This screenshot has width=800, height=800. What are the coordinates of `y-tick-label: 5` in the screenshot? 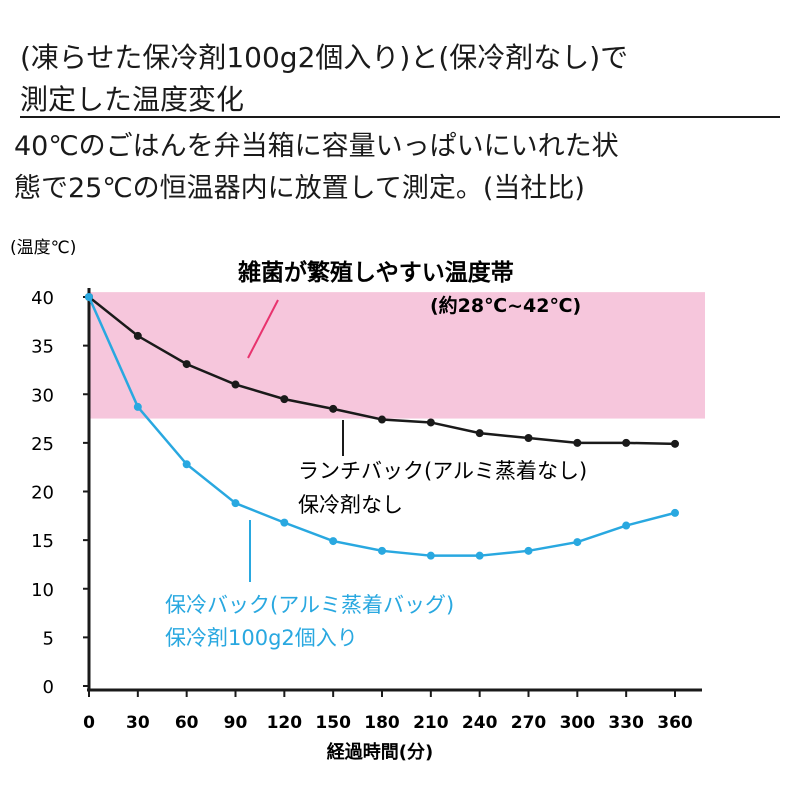 It's located at (48, 638).